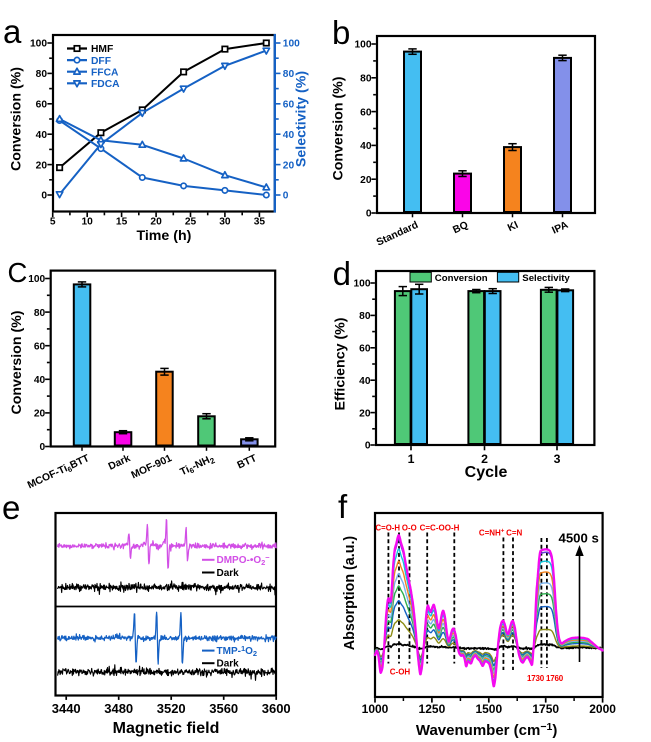 Image resolution: width=651 pixels, height=742 pixels. What do you see at coordinates (602, 709) in the screenshot?
I see `svg-text: 2000` at bounding box center [602, 709].